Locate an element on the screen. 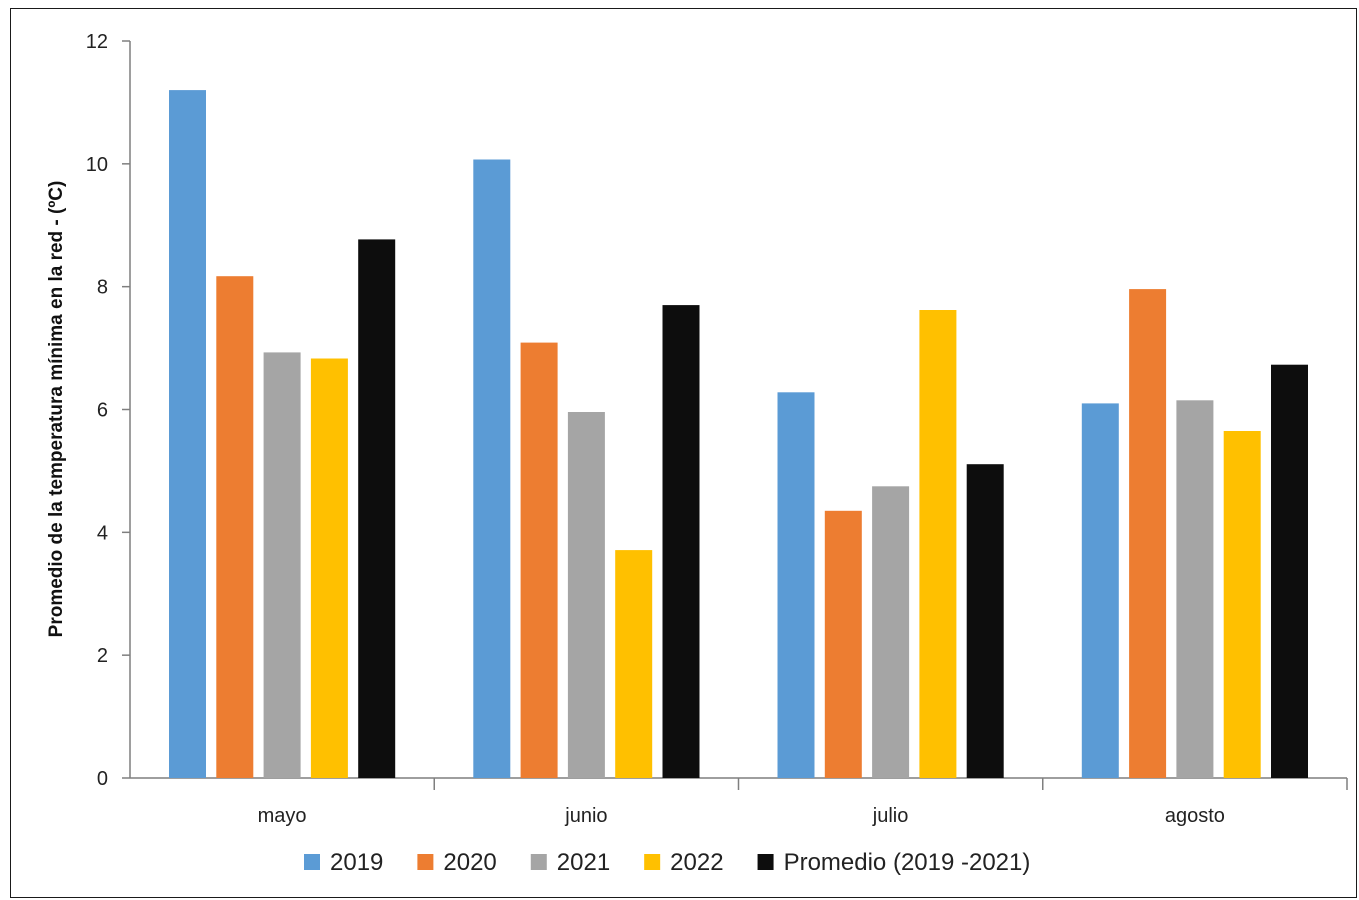  y-tick-labels: 0 2 4 6 8 10 12 is located at coordinates (97, 410).